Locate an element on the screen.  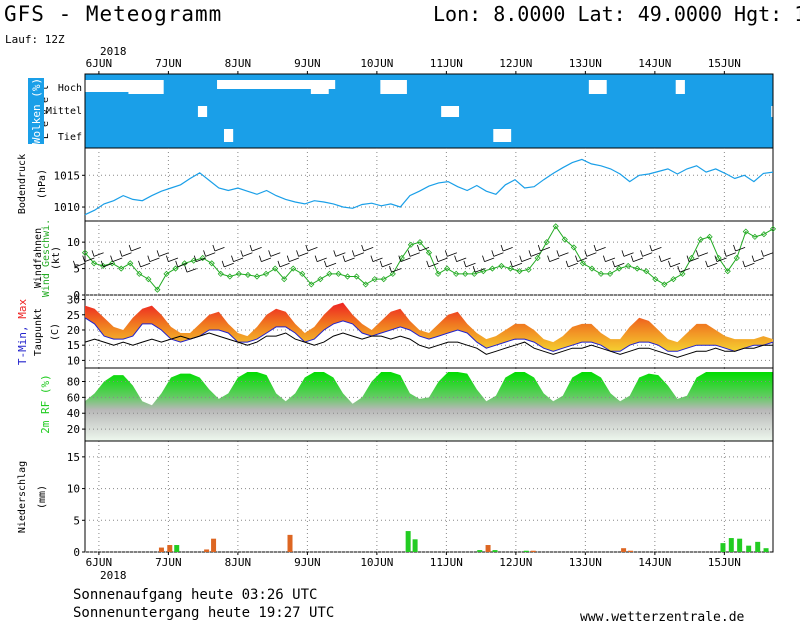
cloud-level-hoch: Hoch is located at coordinates (70, 88).